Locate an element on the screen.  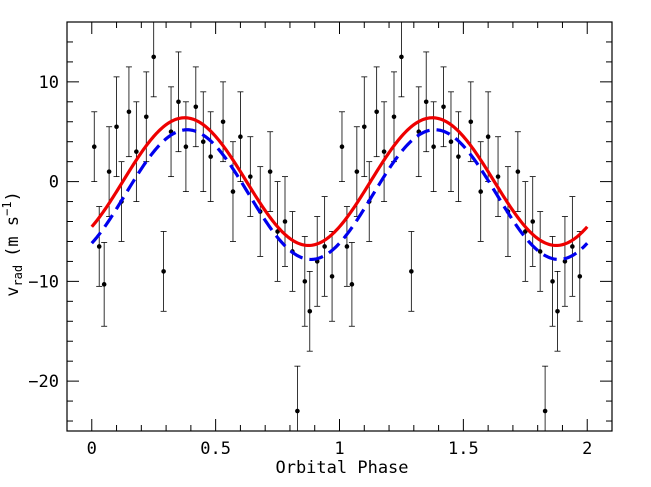
y-label-unit-close: ) is located at coordinates (13, 196).